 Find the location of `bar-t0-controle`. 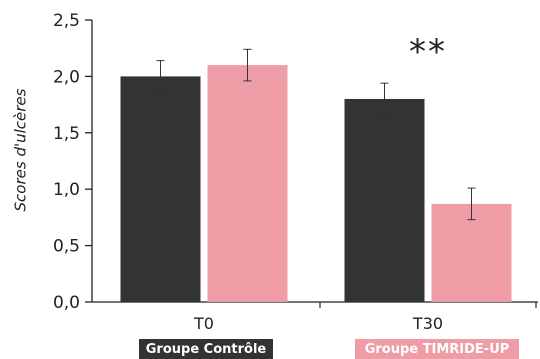

bar-t0-controle is located at coordinates (160, 189).